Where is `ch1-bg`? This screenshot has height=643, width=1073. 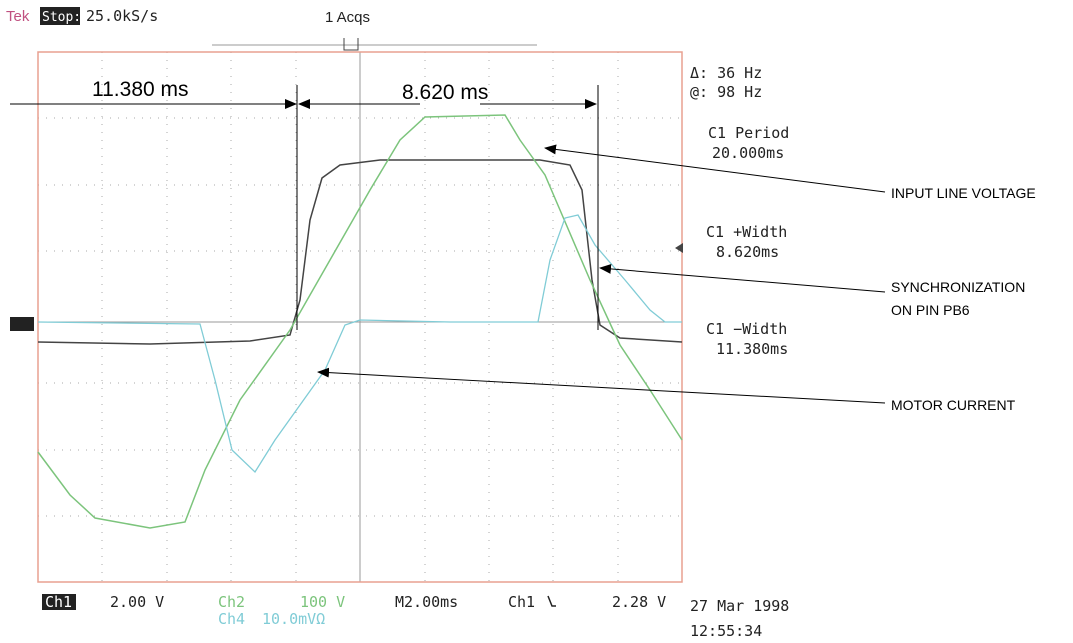 ch1-bg is located at coordinates (59, 602).